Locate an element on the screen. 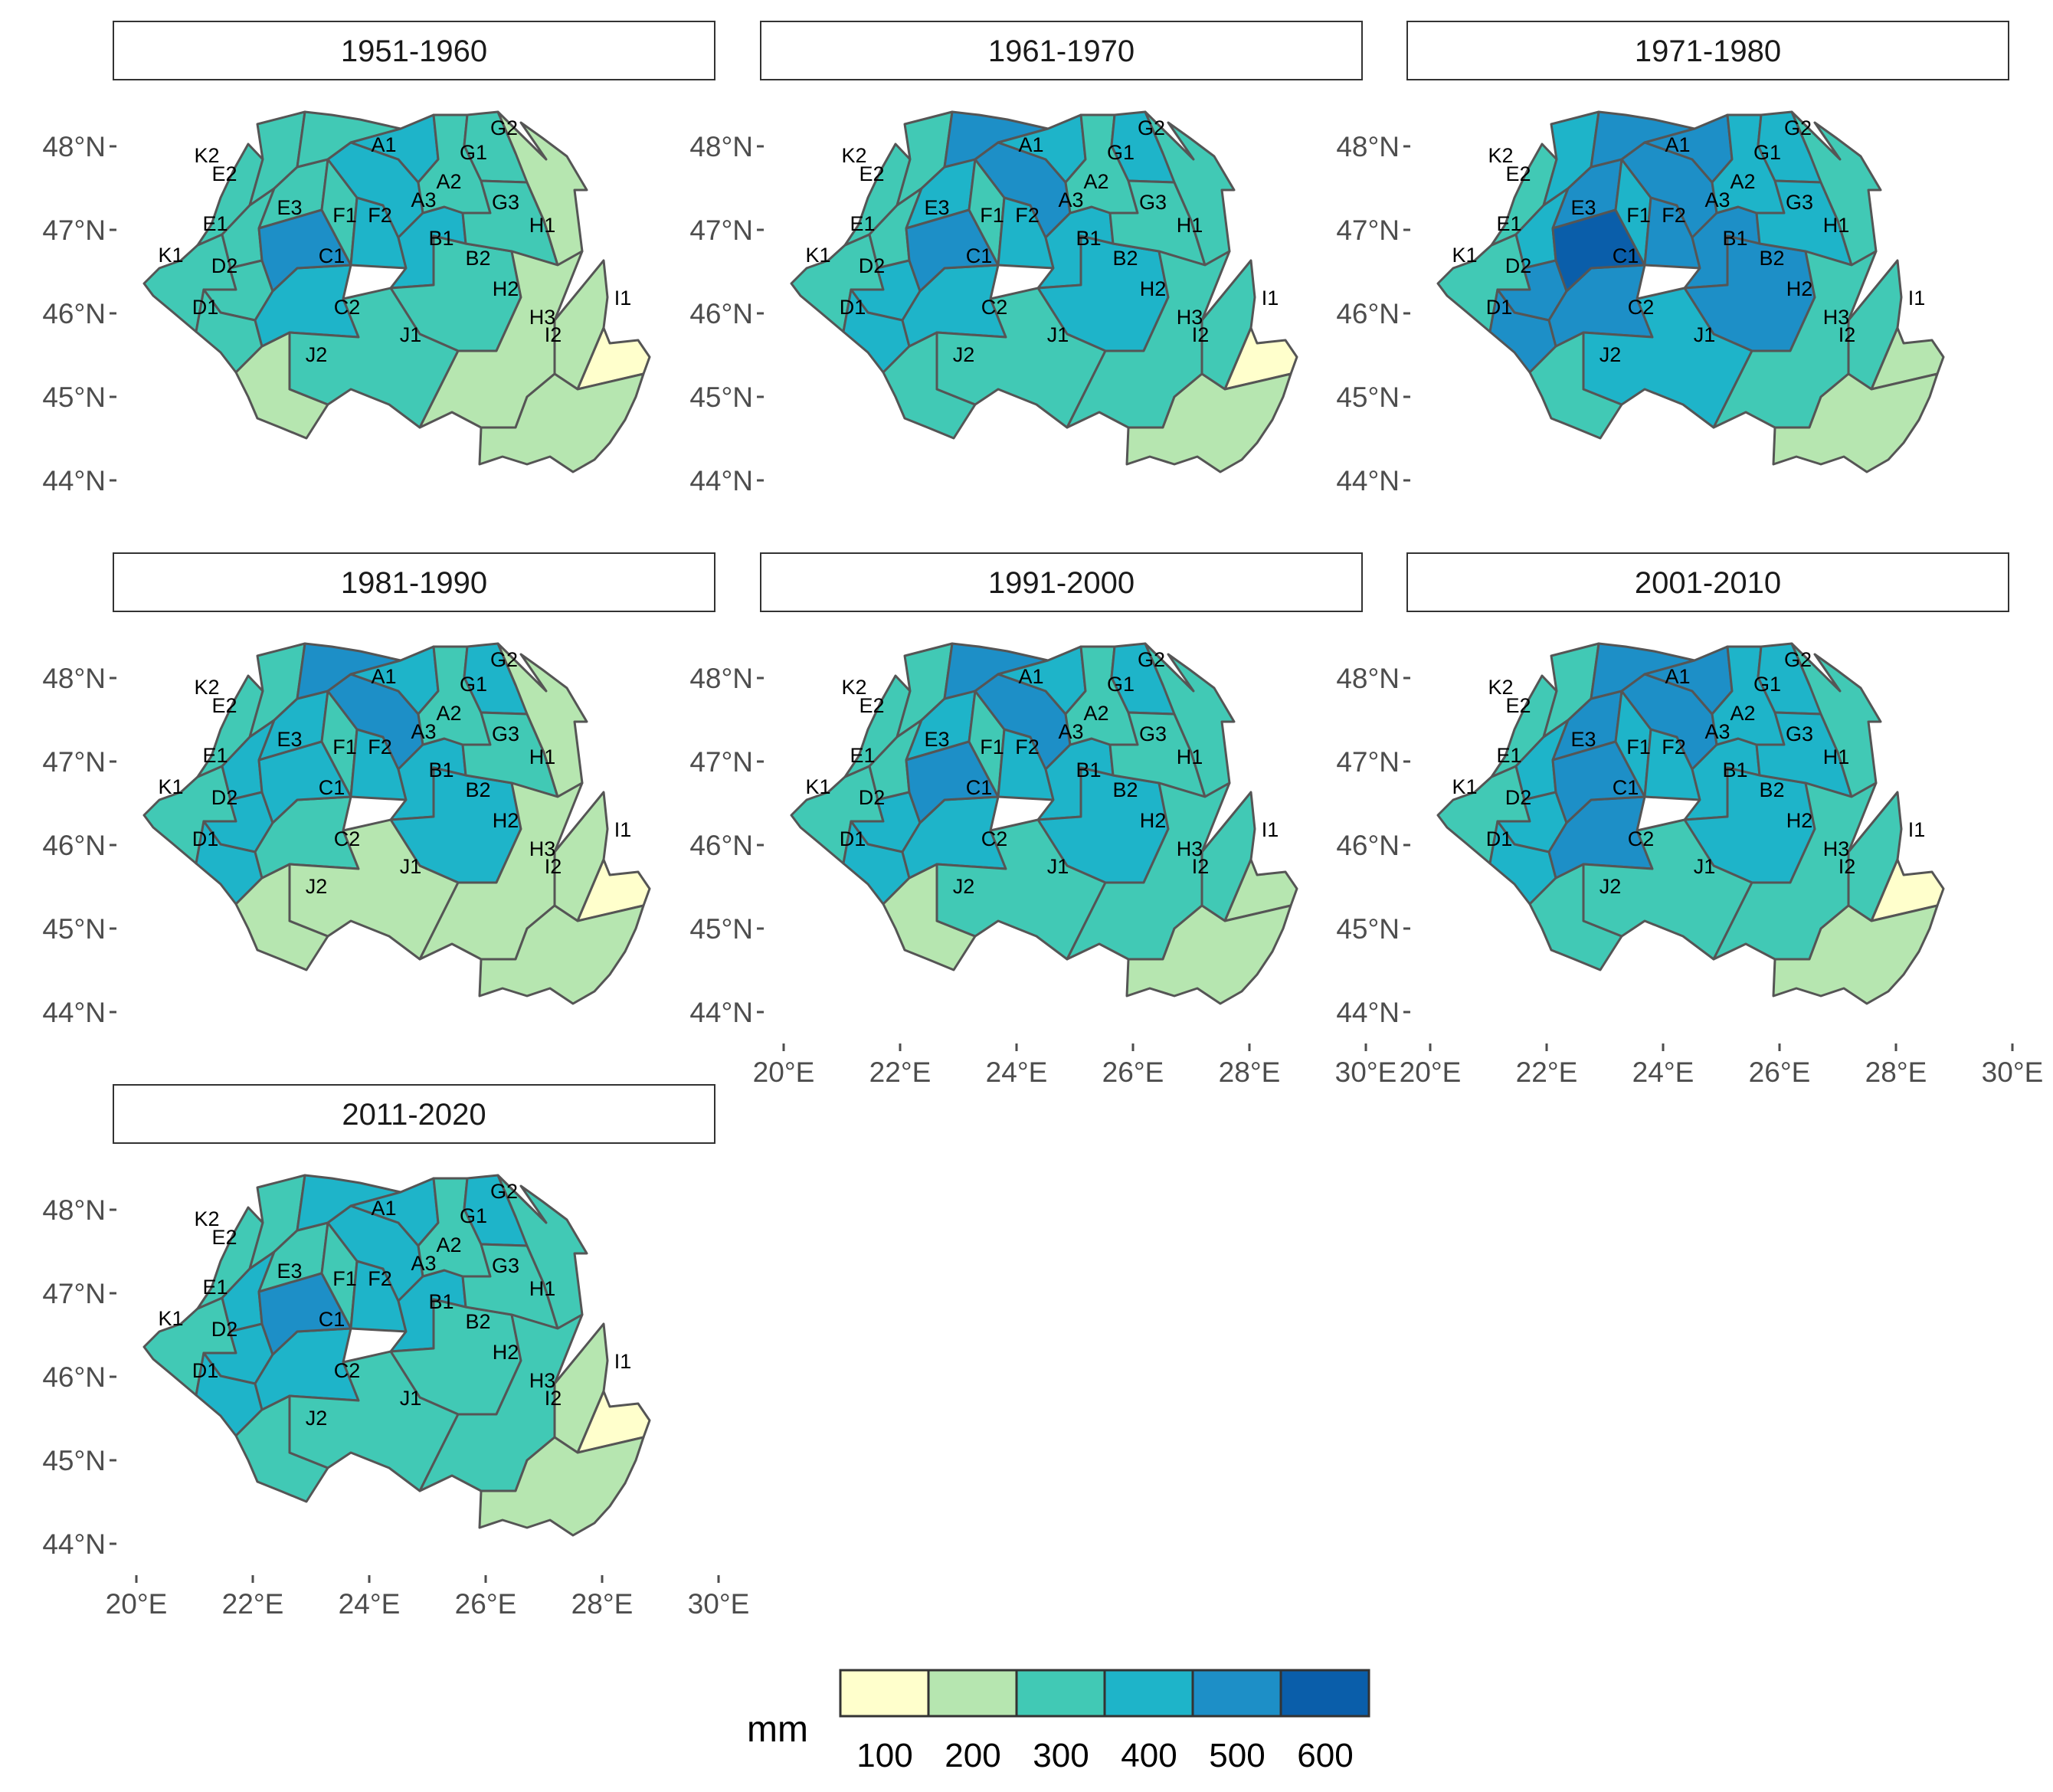 Image resolution: width=2053 pixels, height=1792 pixels. x-tick-label: 20°E is located at coordinates (784, 1072).